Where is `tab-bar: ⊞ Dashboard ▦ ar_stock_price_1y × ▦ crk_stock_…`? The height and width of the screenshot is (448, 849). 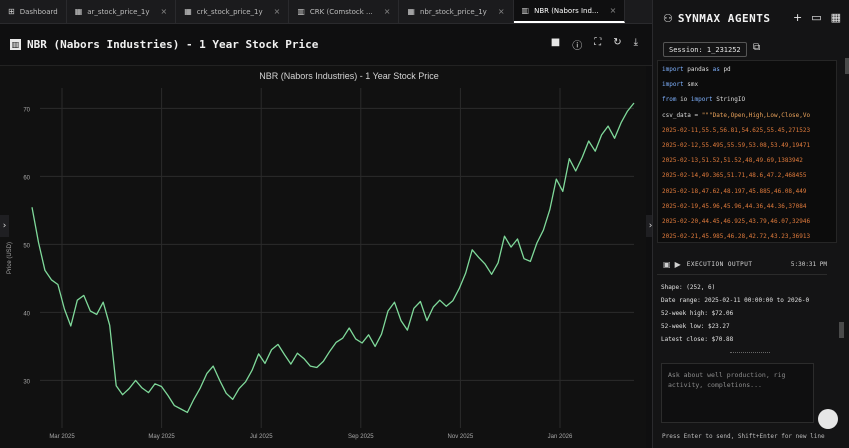
tab-bar: ⊞ Dashboard ▦ ar_stock_price_1y × ▦ crk_stock_… is located at coordinates (326, 12).